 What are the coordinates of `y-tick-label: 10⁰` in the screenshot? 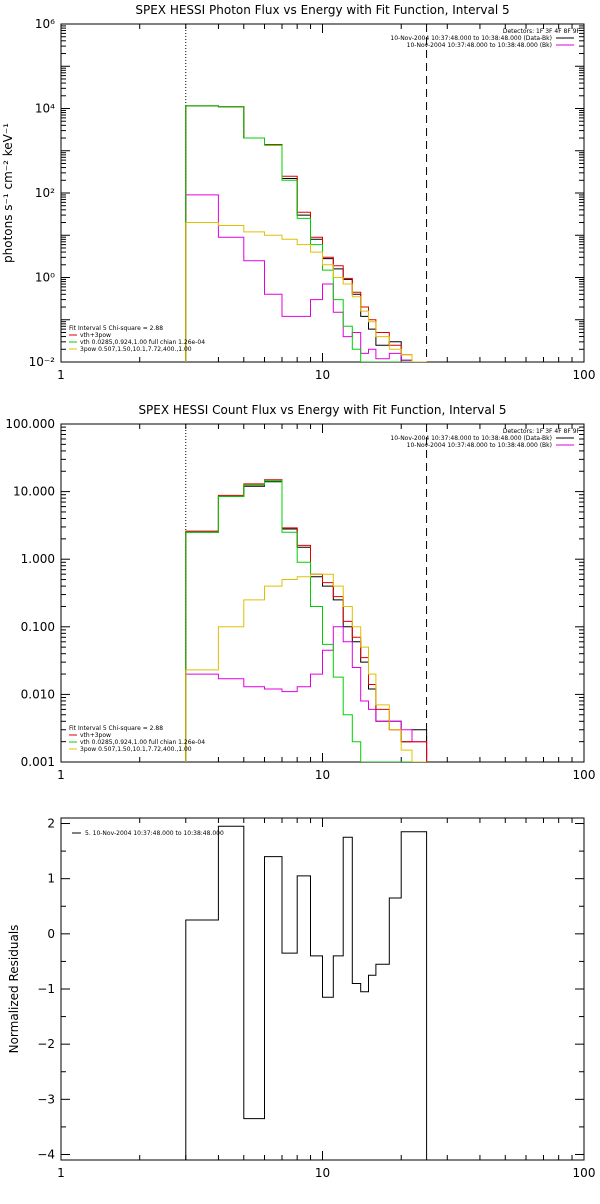 It's located at (45, 278).